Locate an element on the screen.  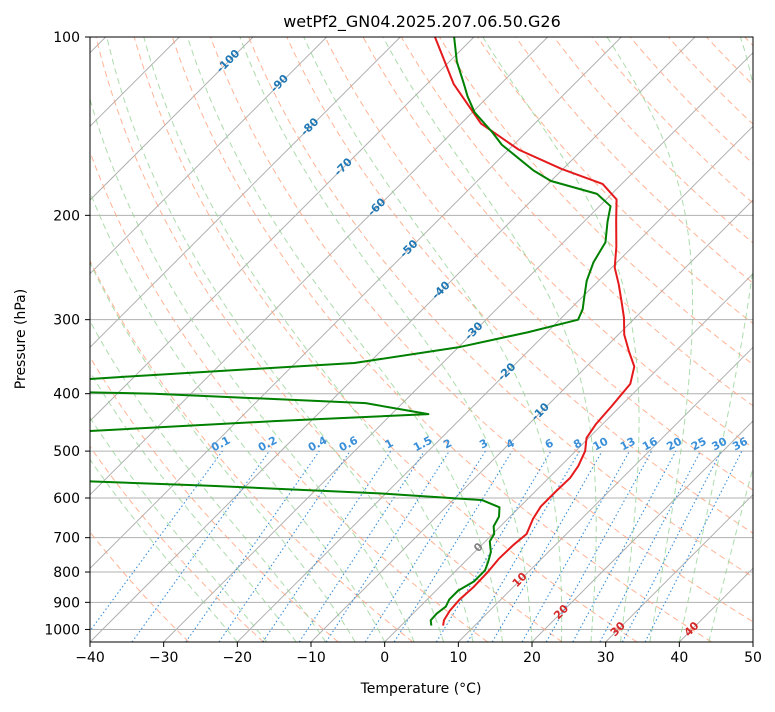
x-tick-label: −10 is located at coordinates (311, 658).